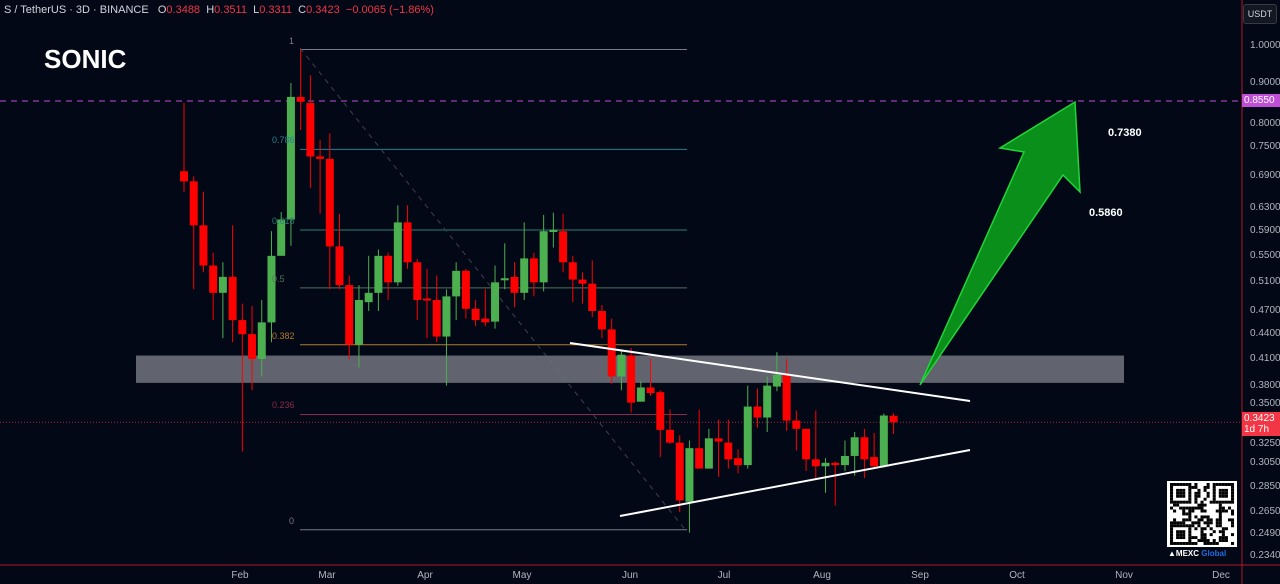 The height and width of the screenshot is (584, 1280). What do you see at coordinates (292, 40) in the screenshot?
I see `fib-level-label: 1` at bounding box center [292, 40].